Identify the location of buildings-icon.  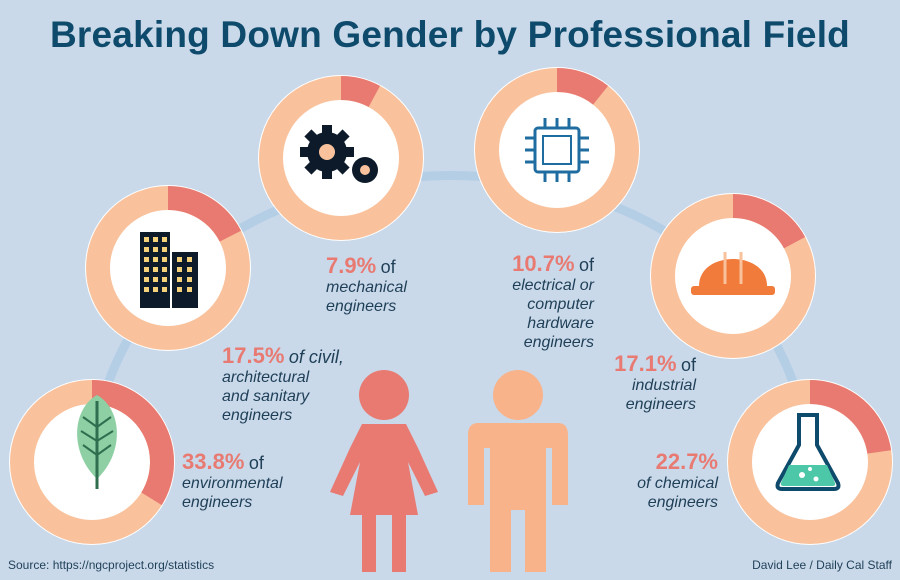
(169, 270).